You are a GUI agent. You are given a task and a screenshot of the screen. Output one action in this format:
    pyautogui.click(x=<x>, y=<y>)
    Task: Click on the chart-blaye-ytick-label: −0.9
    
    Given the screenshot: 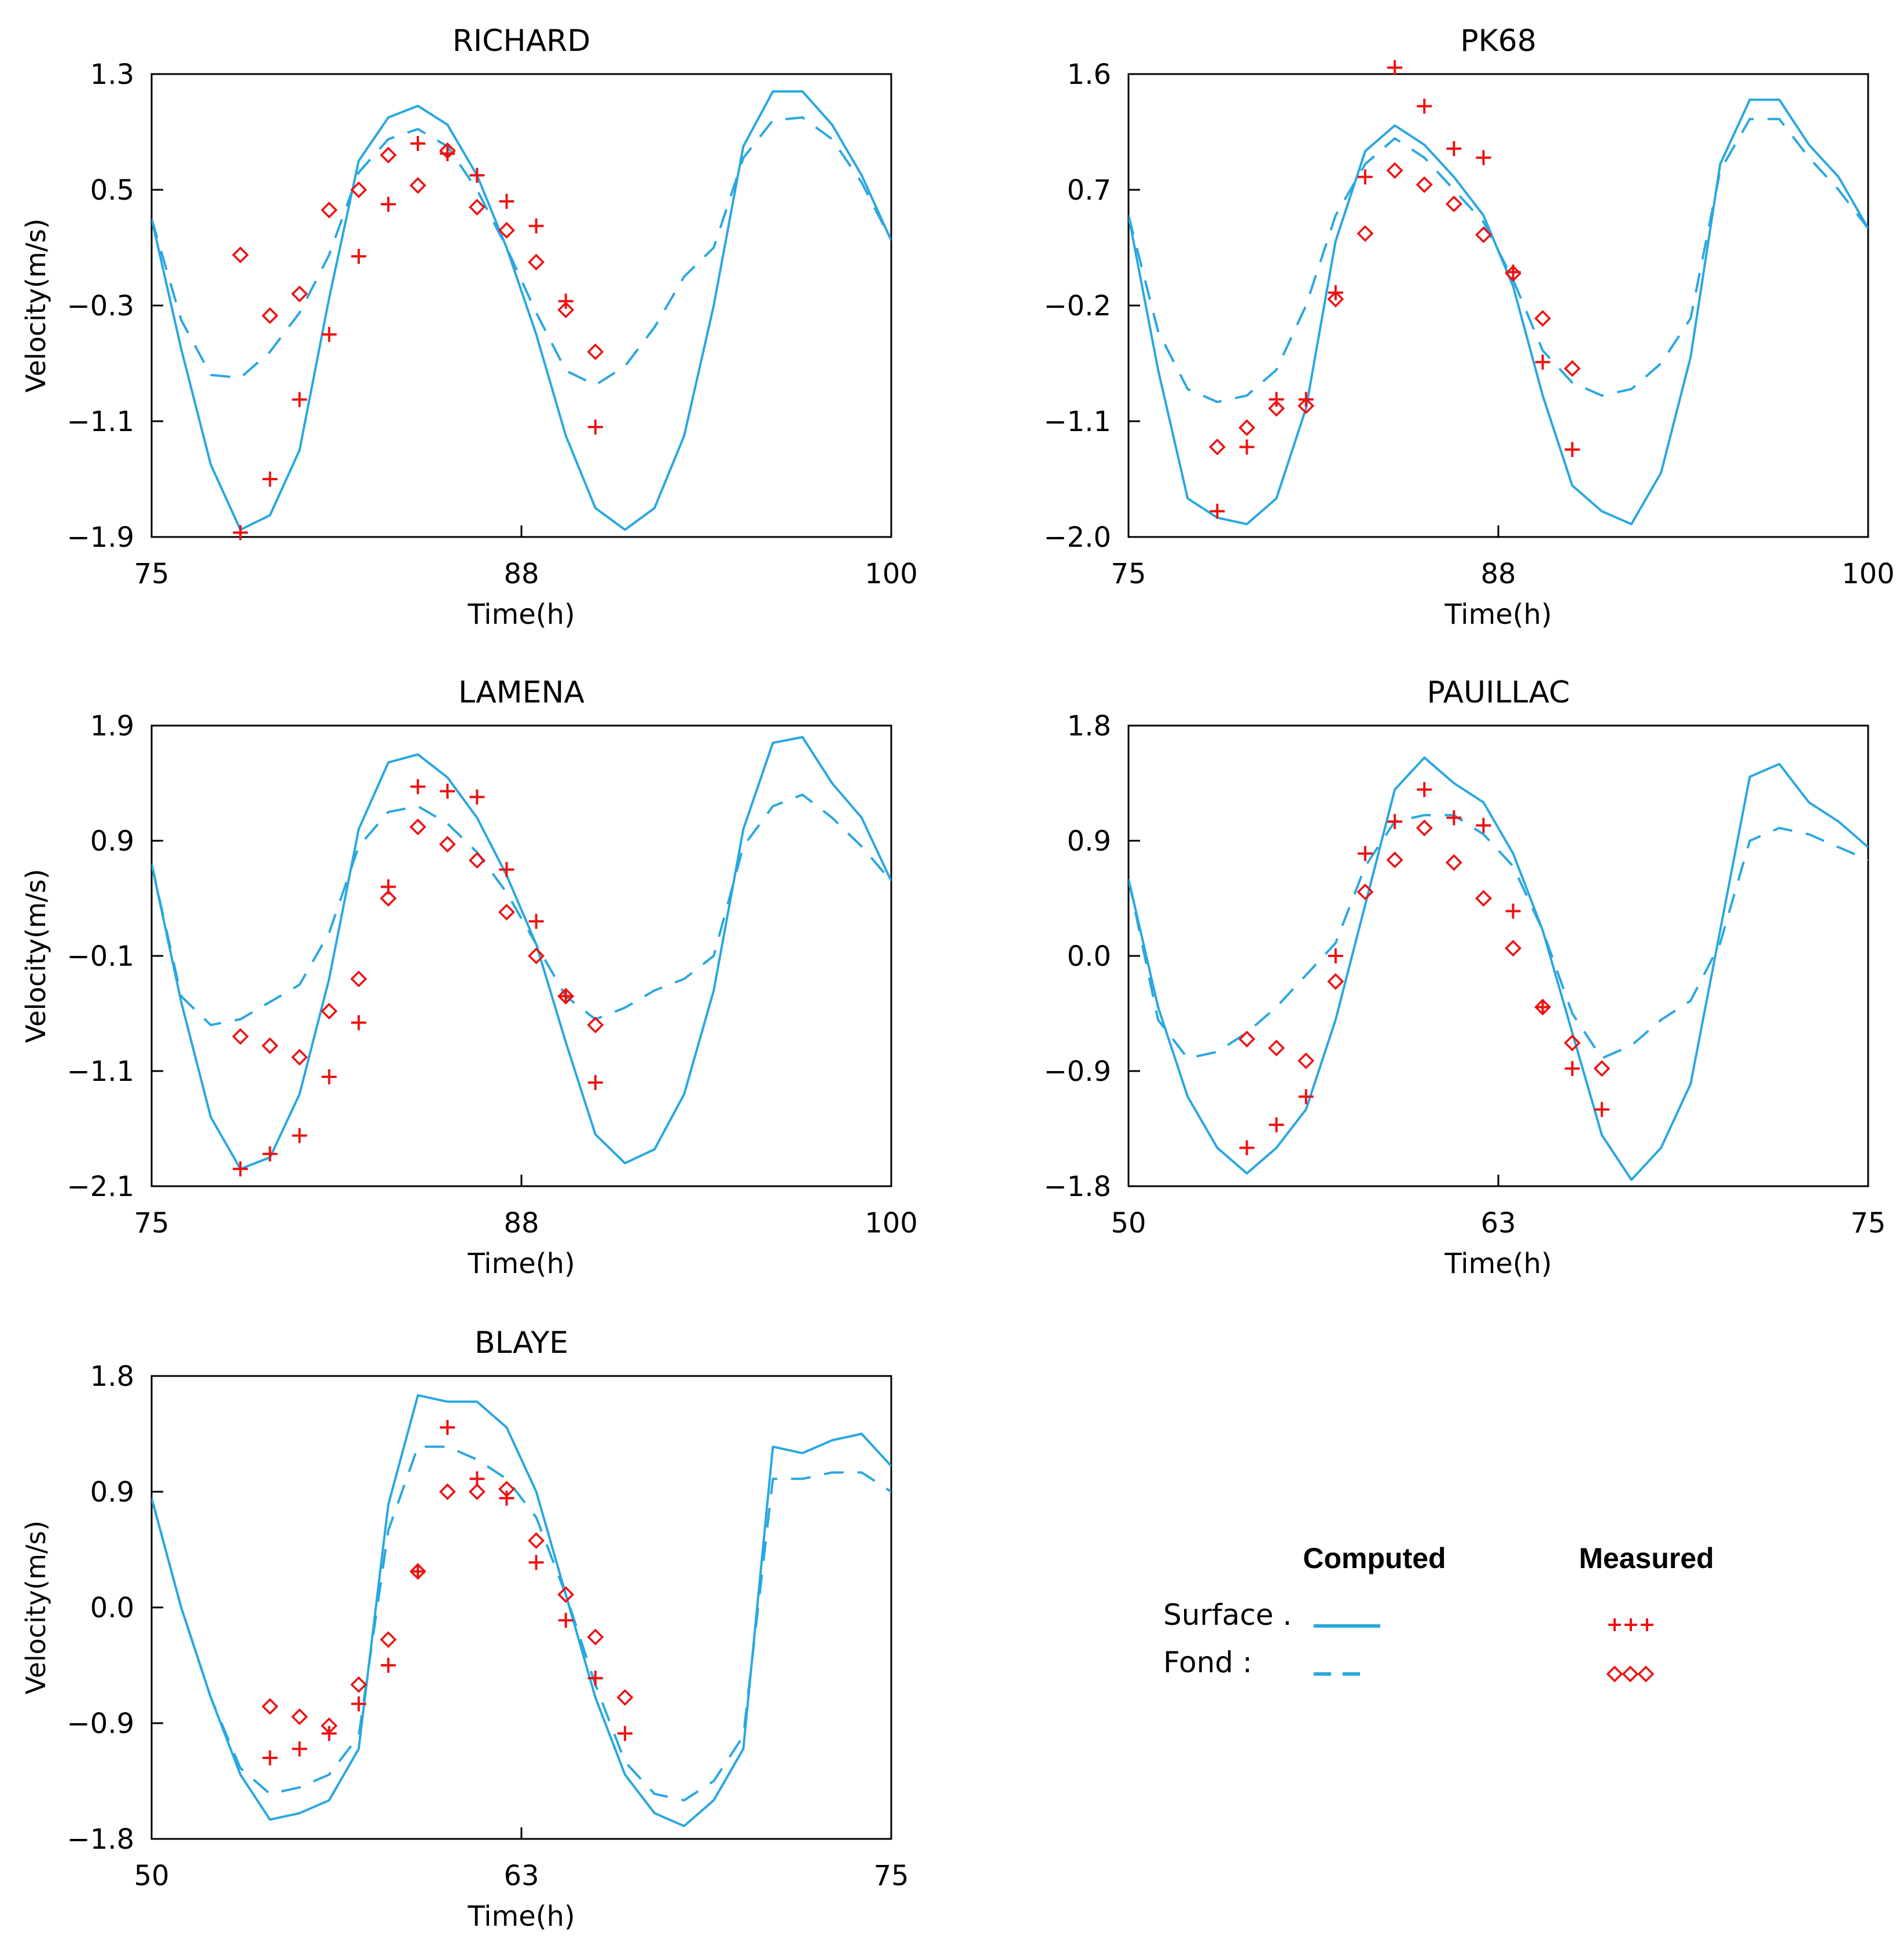 What is the action you would take?
    pyautogui.click(x=100, y=1724)
    